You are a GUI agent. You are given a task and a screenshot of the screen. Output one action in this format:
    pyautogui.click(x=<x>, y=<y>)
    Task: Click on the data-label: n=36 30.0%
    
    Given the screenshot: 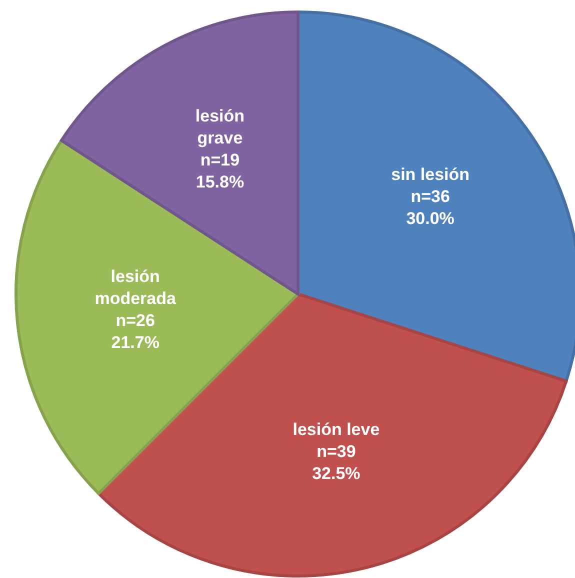 What is the action you would take?
    pyautogui.click(x=430, y=207)
    